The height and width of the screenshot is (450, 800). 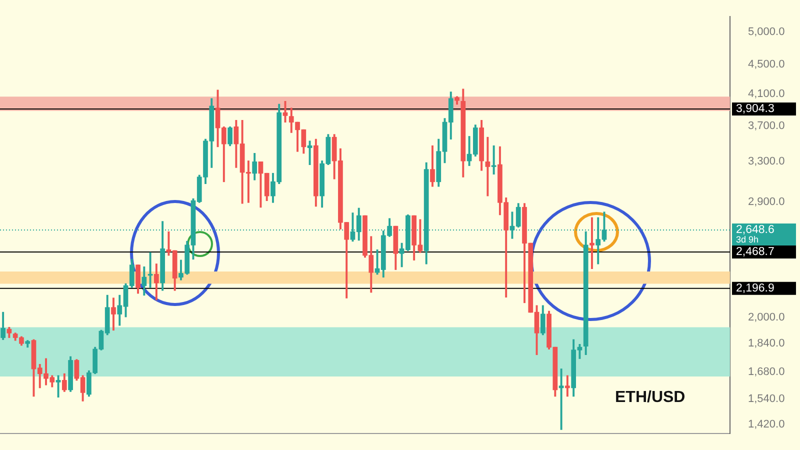 I want to click on y-tick-label: 1,420.0, so click(x=766, y=424).